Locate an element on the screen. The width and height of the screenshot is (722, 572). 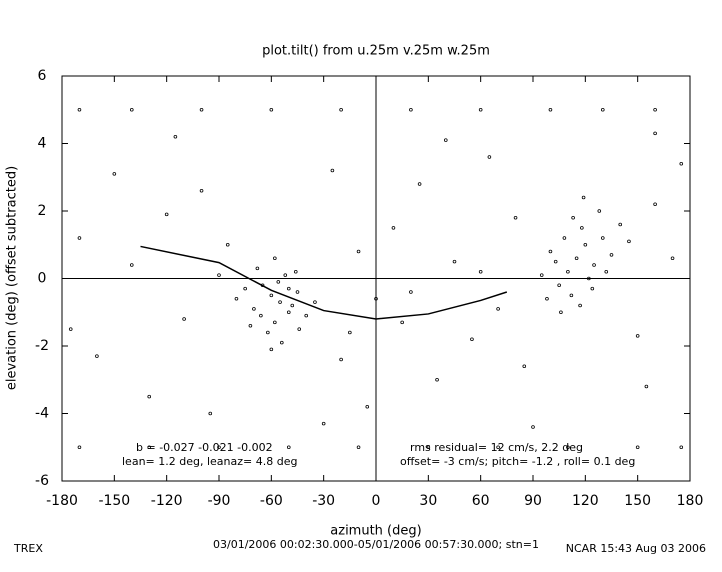
y-tick-label: -6 is located at coordinates (42, 481).